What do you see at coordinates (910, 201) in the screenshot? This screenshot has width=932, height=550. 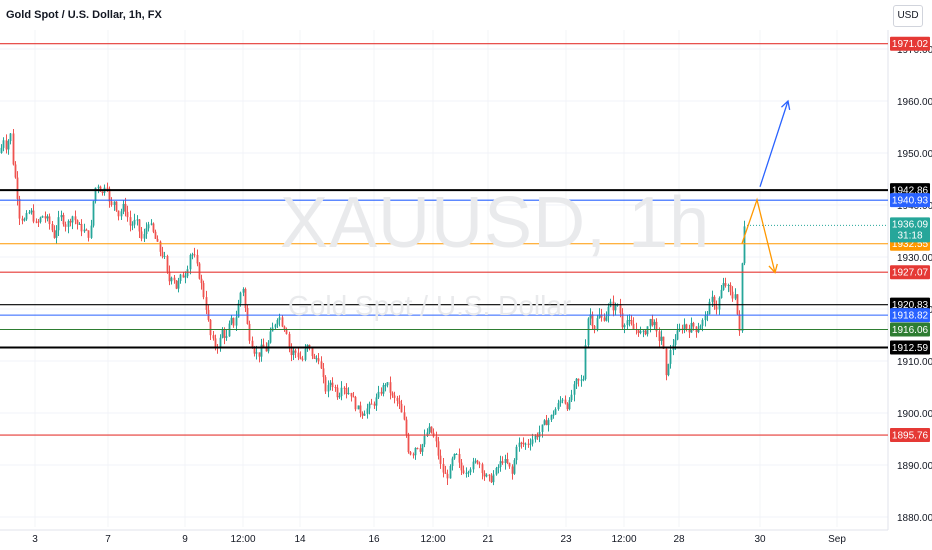 I see `level-price-label: 1940.93` at bounding box center [910, 201].